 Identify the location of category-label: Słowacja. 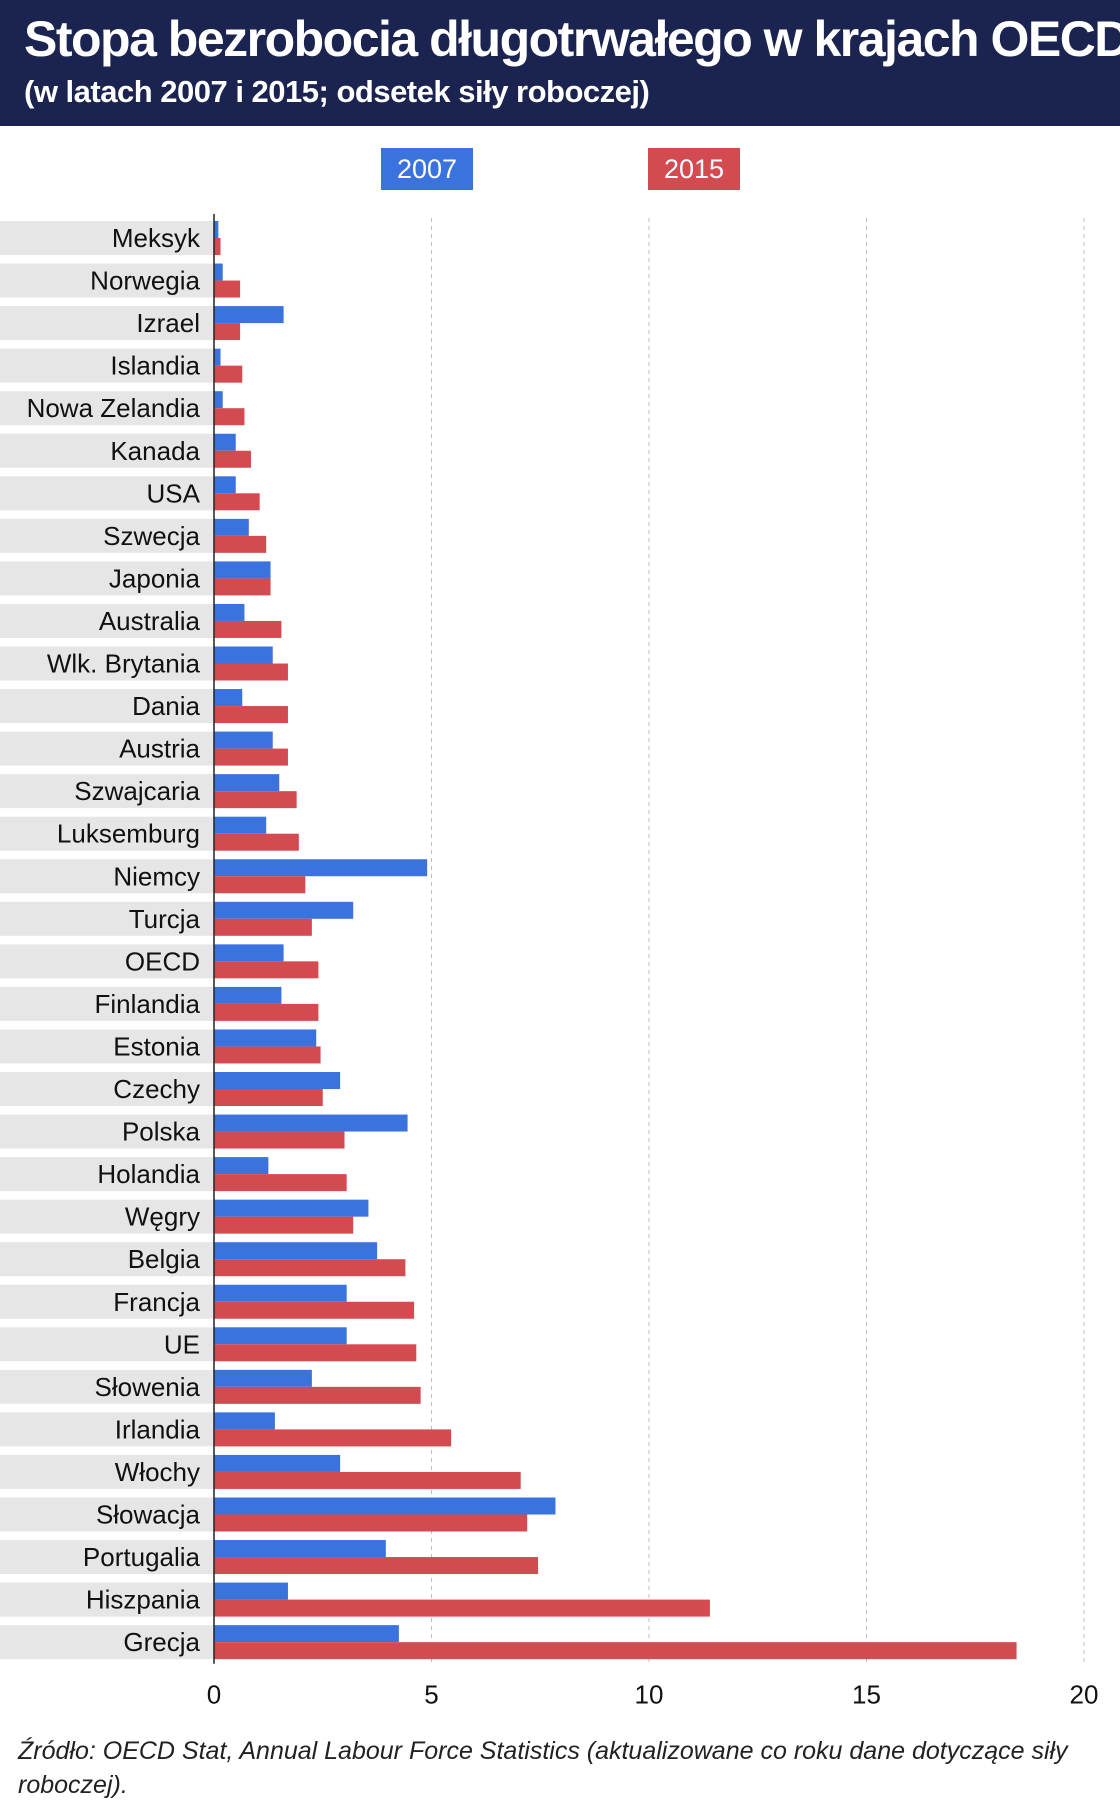
(148, 1515).